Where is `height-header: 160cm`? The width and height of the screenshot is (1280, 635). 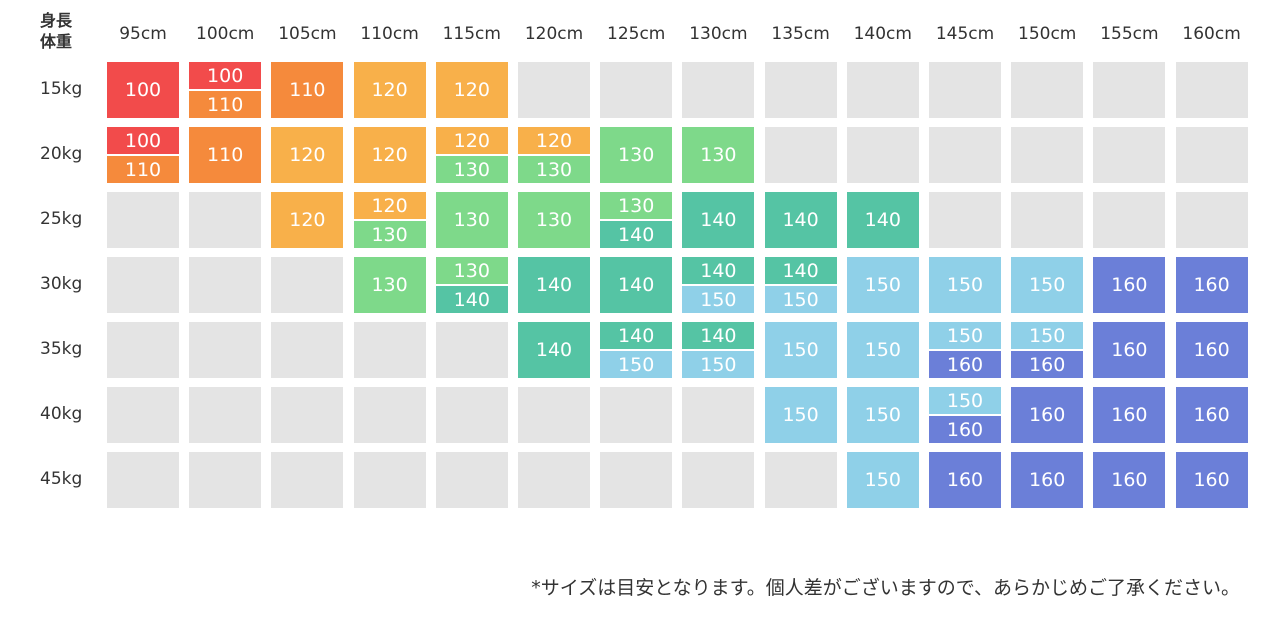
height-header: 160cm is located at coordinates (1211, 34).